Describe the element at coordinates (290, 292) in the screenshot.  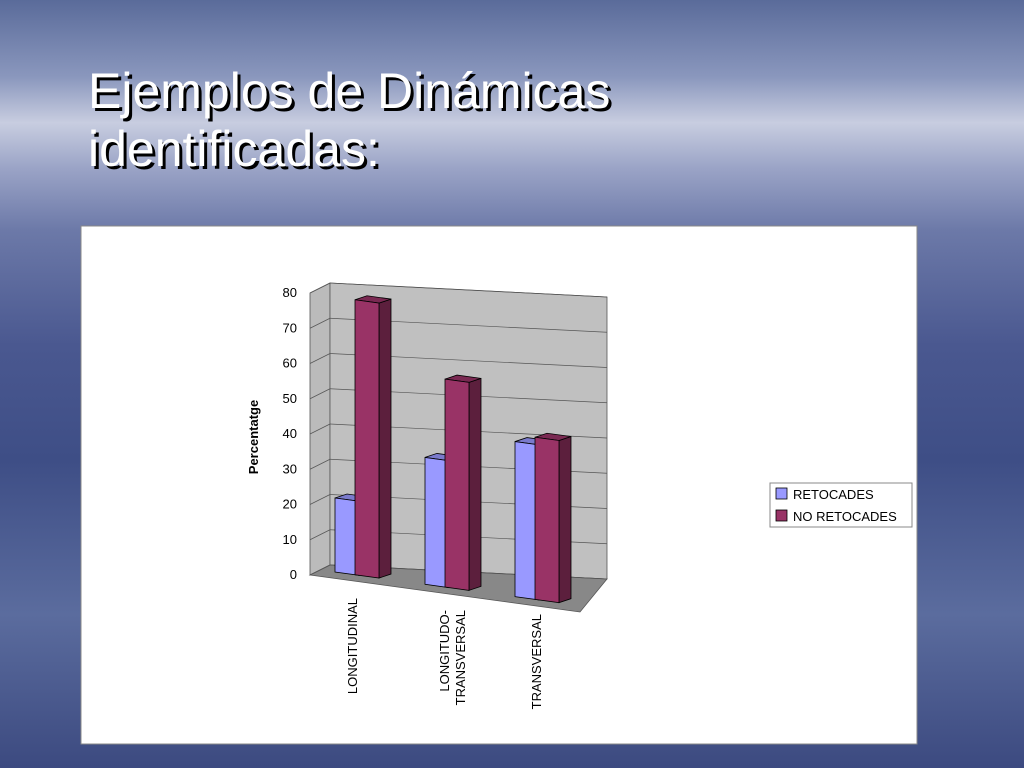
I see `y-tick-label: 80` at that location.